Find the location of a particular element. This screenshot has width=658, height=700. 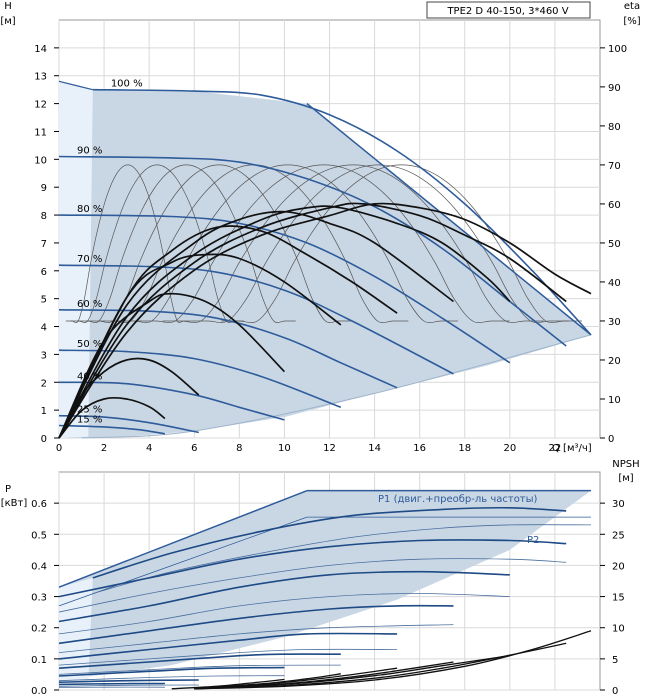

npsh-tick-label: 15 is located at coordinates (618, 598).